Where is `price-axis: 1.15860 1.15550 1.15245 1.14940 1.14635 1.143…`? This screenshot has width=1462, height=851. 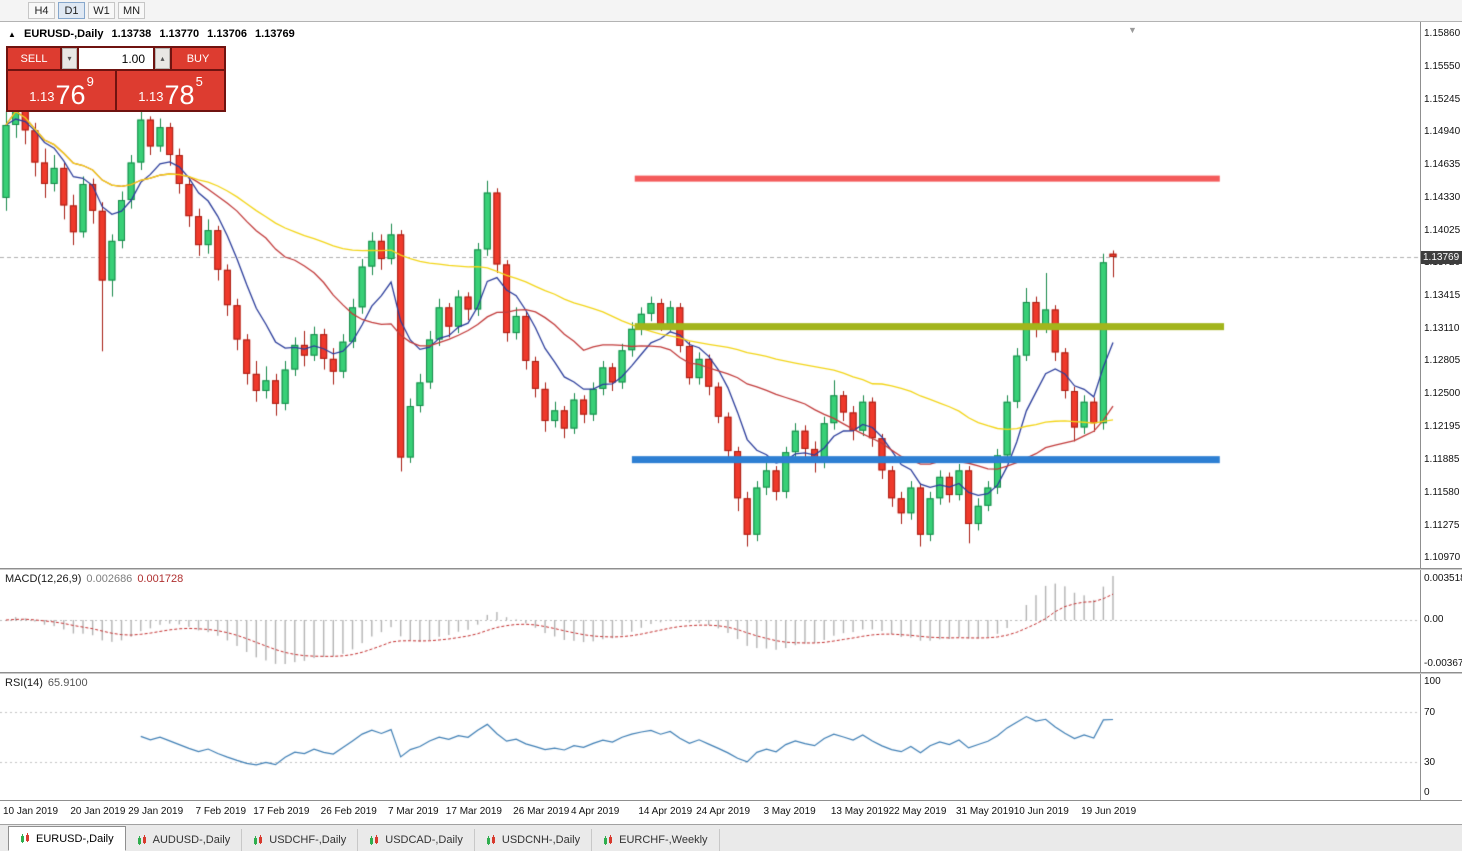
price-axis: 1.15860 1.15550 1.15245 1.14940 1.14635 1.143… is located at coordinates (1441, 295).